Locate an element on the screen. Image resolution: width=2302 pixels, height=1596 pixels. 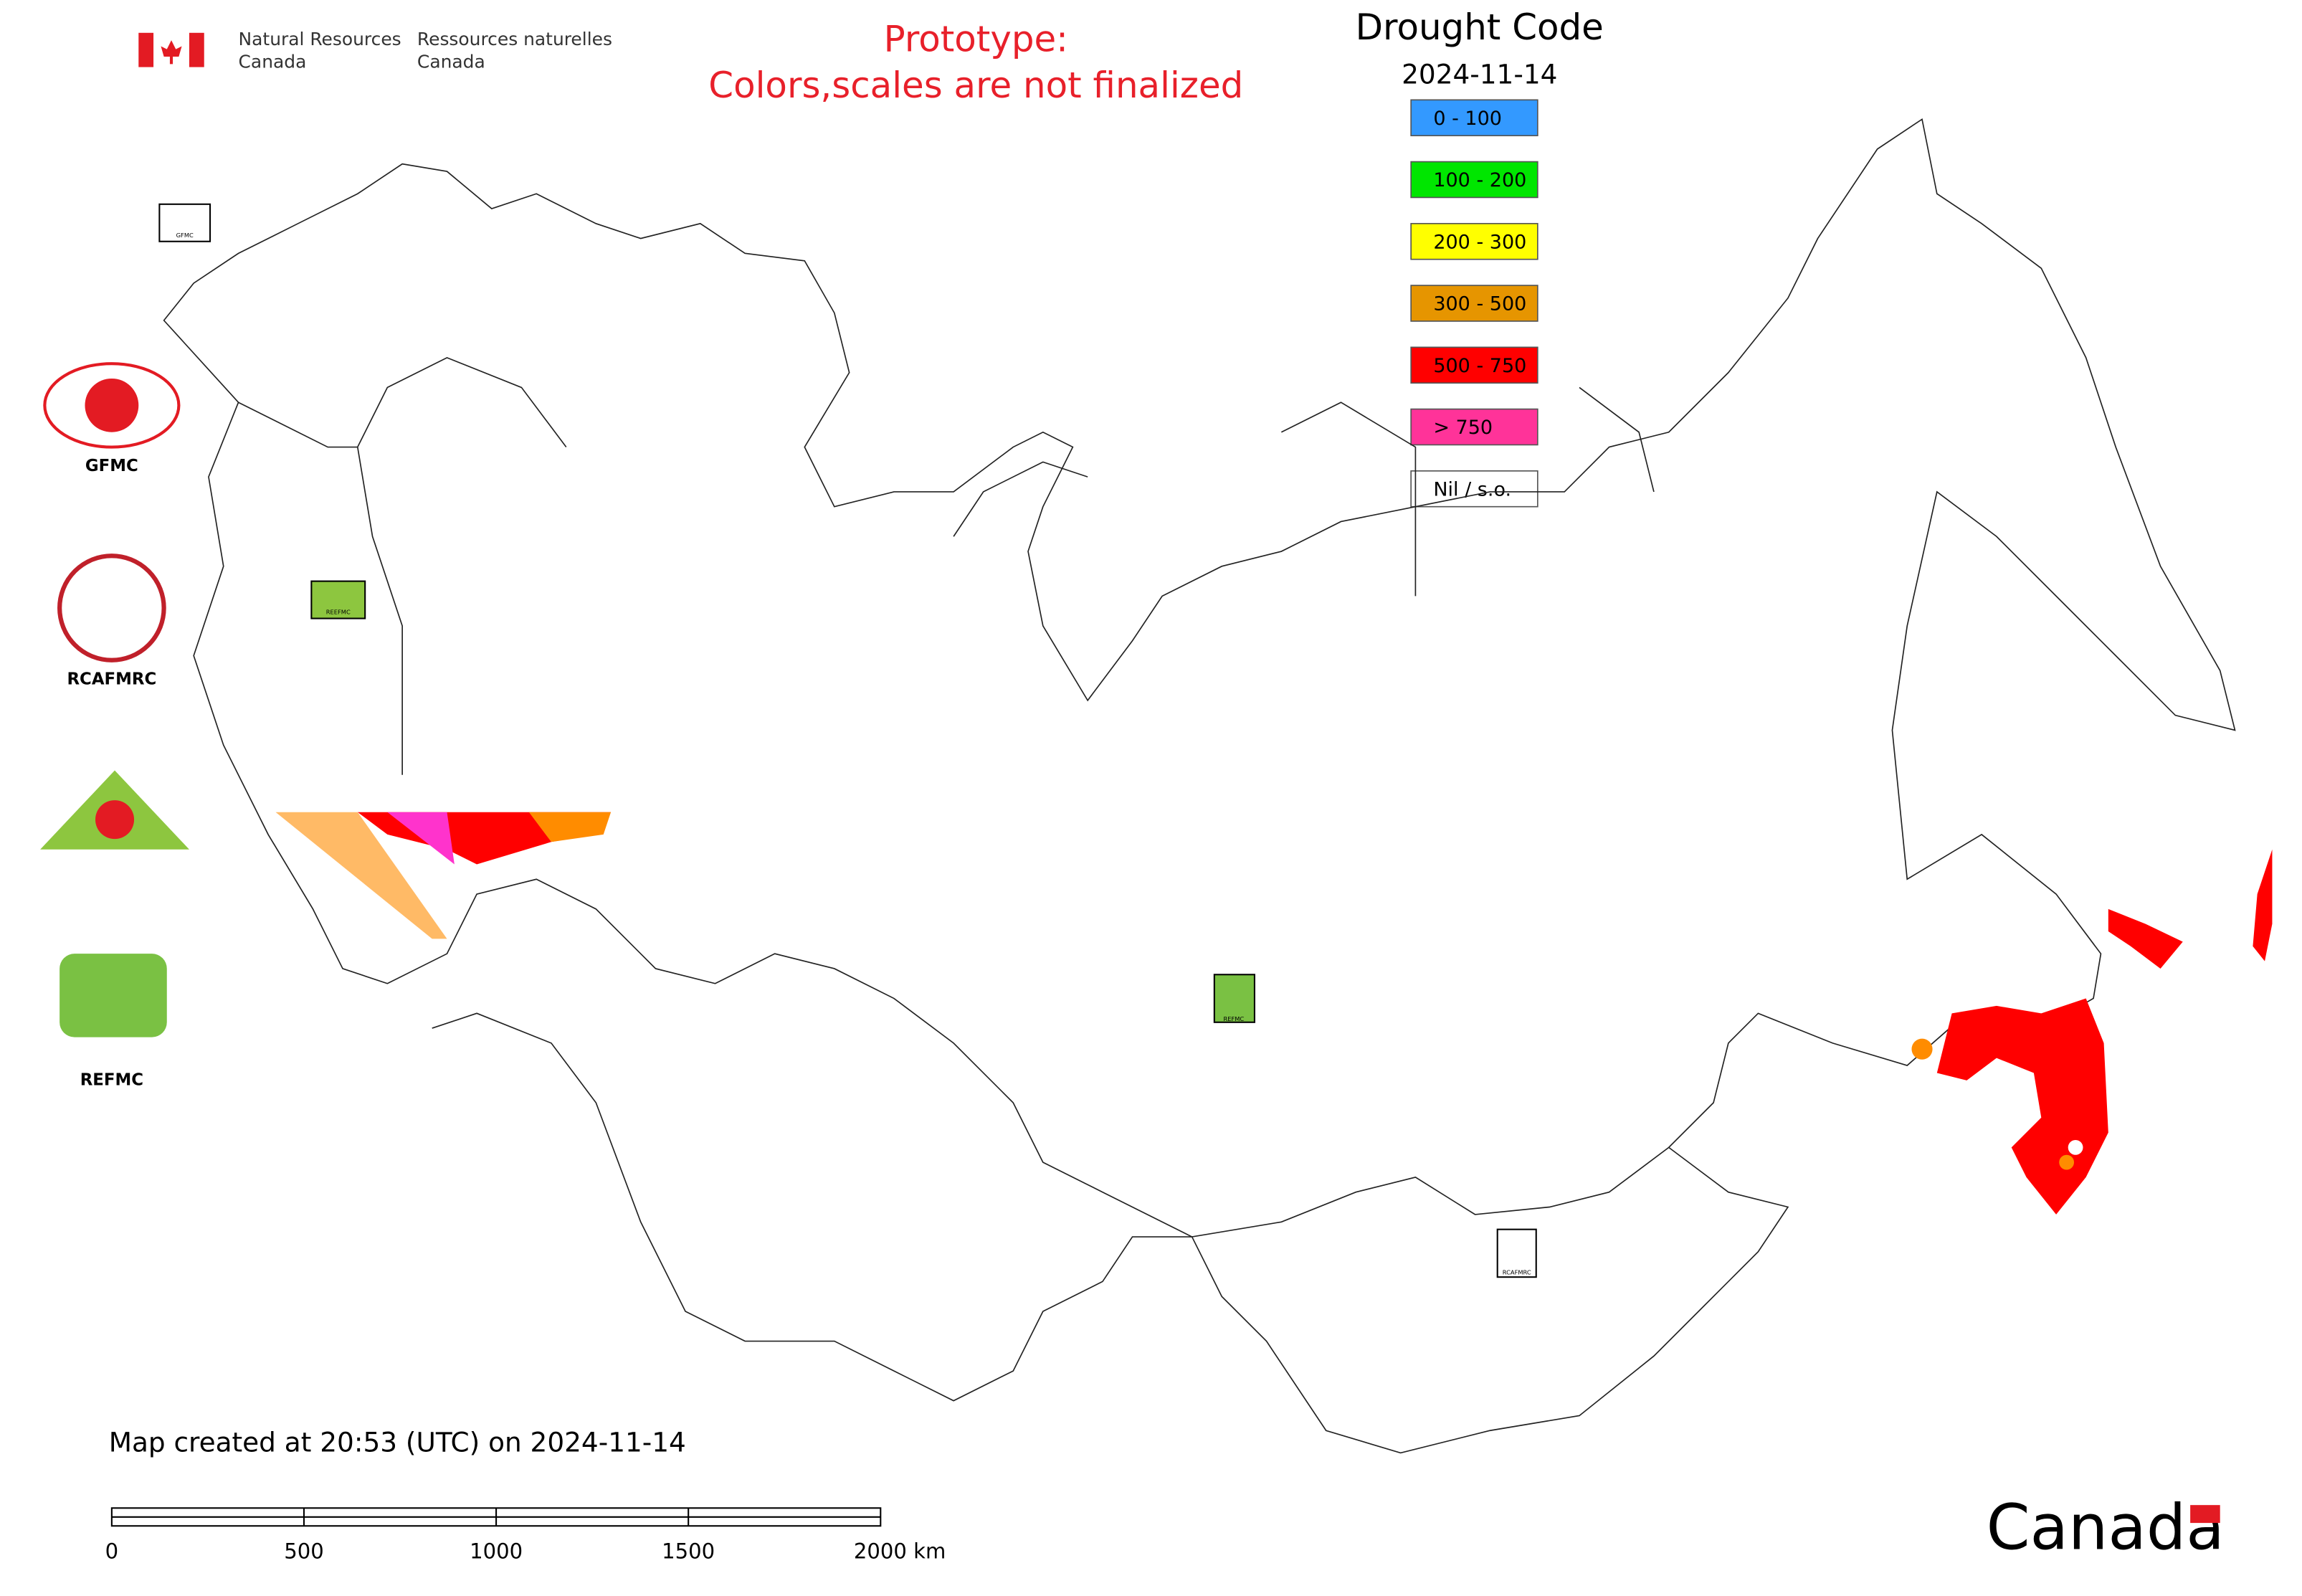
logo-label: REFMC is located at coordinates (112, 1079).